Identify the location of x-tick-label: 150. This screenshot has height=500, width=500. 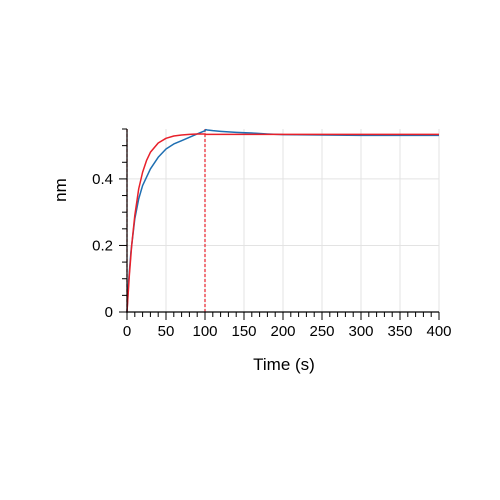
(243, 331).